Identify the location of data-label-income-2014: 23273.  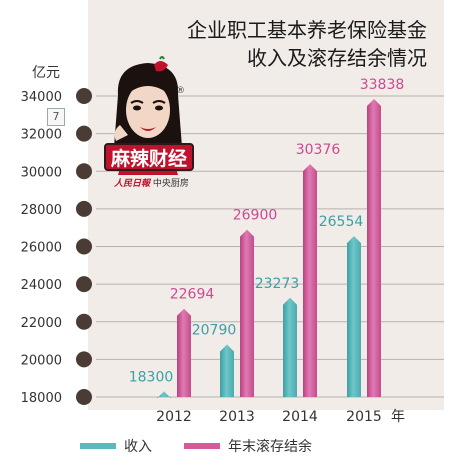
(277, 284).